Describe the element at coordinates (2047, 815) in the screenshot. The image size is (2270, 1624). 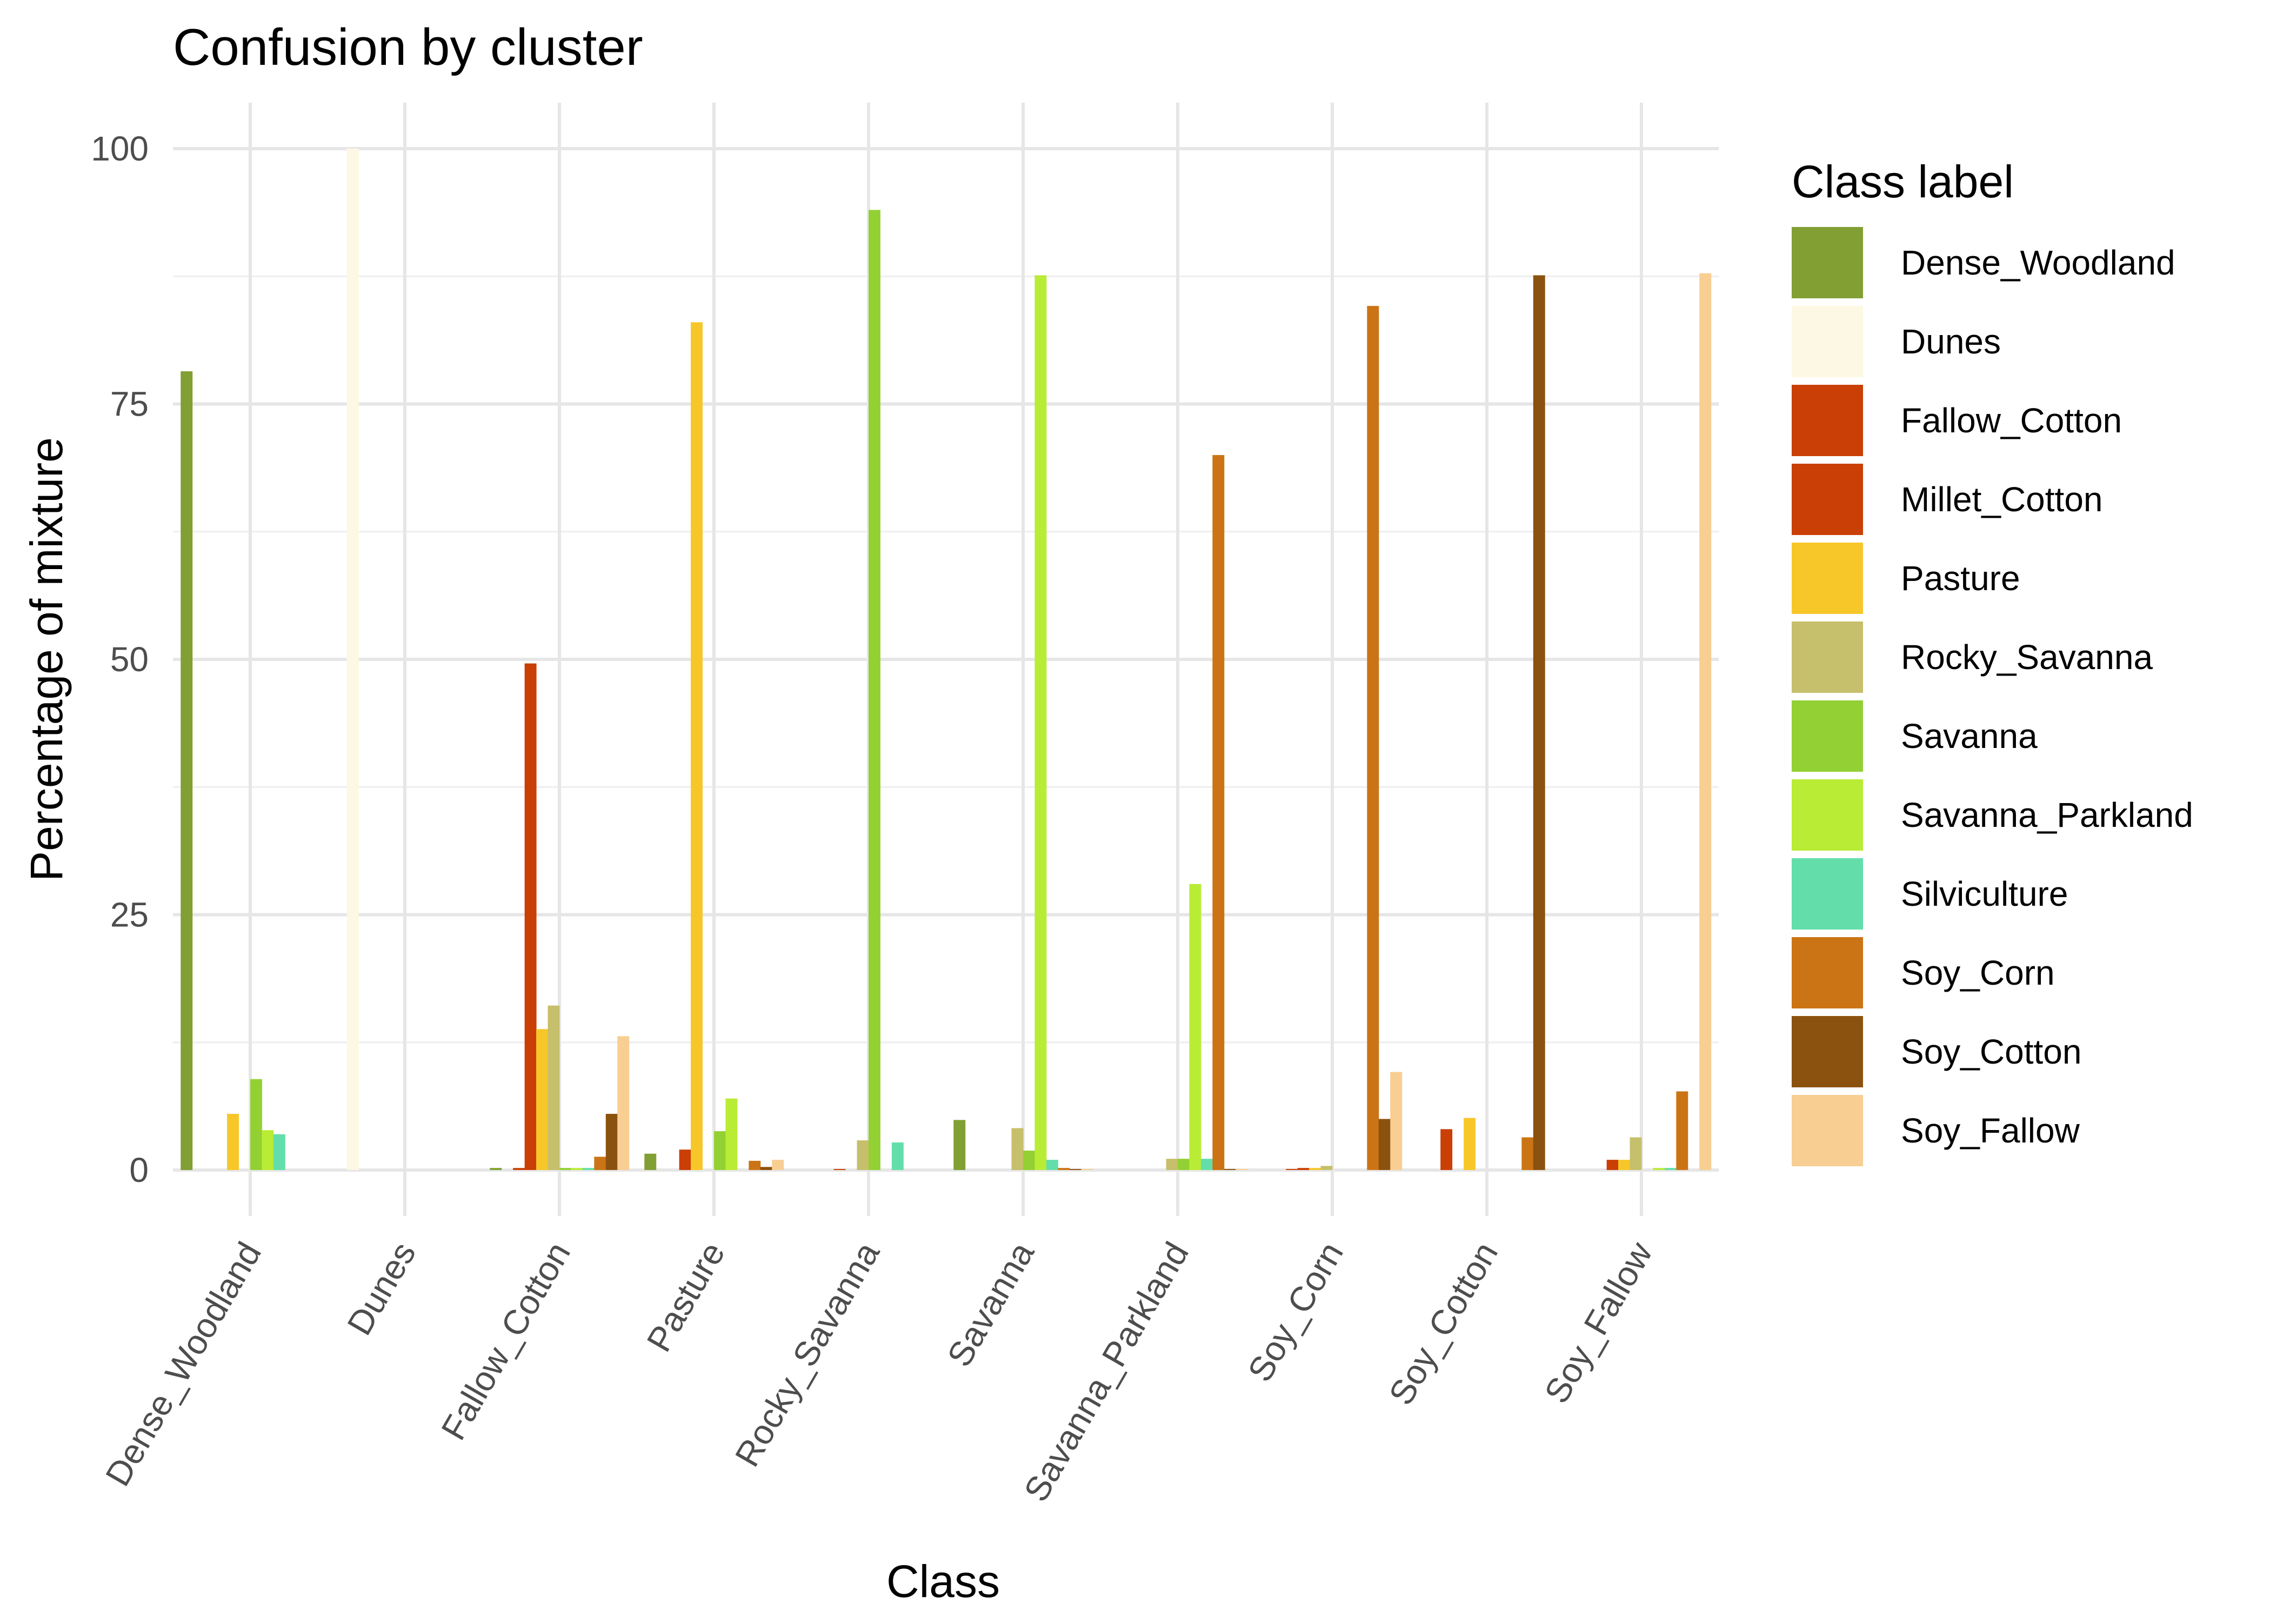
I see `legend-label: Savanna_Parkland` at that location.